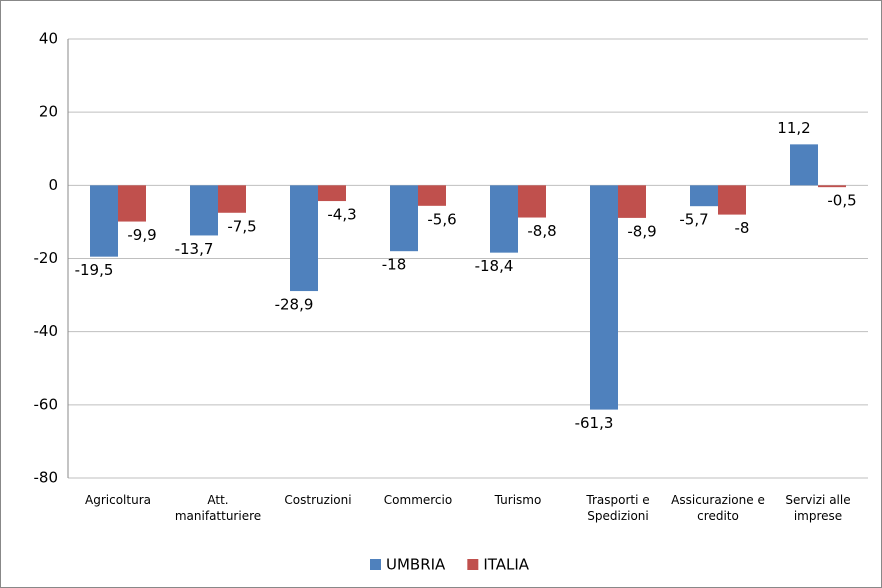 The height and width of the screenshot is (588, 882). I want to click on x-tick-label: Costruzioni, so click(318, 500).